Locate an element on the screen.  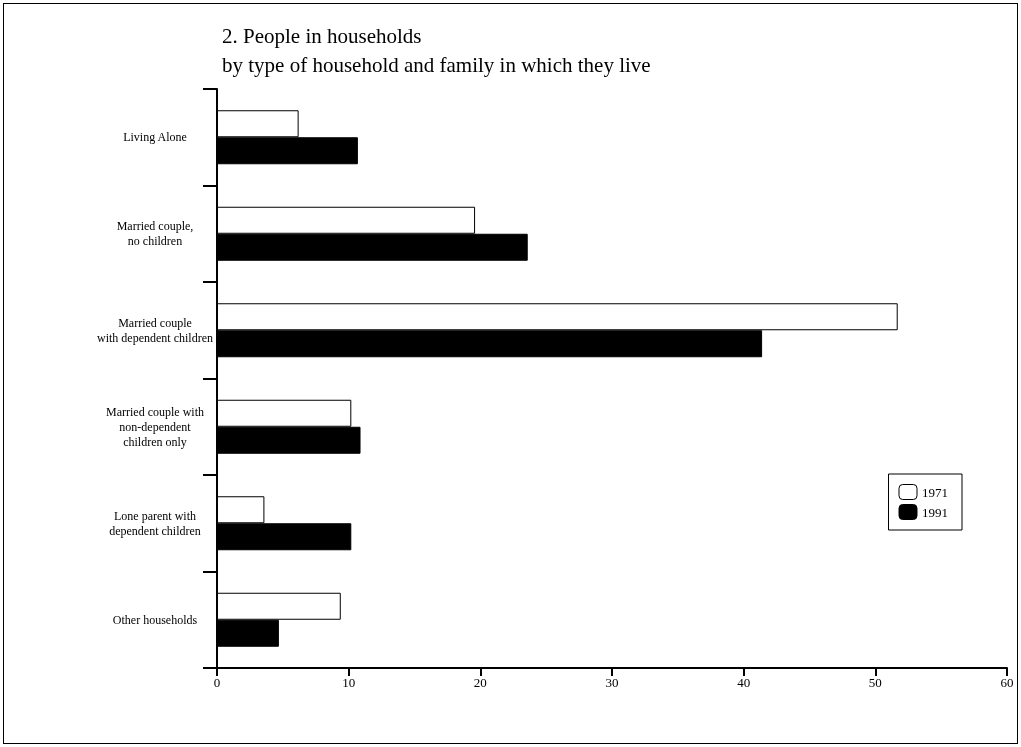
x-tick-label: 30 is located at coordinates (612, 682).